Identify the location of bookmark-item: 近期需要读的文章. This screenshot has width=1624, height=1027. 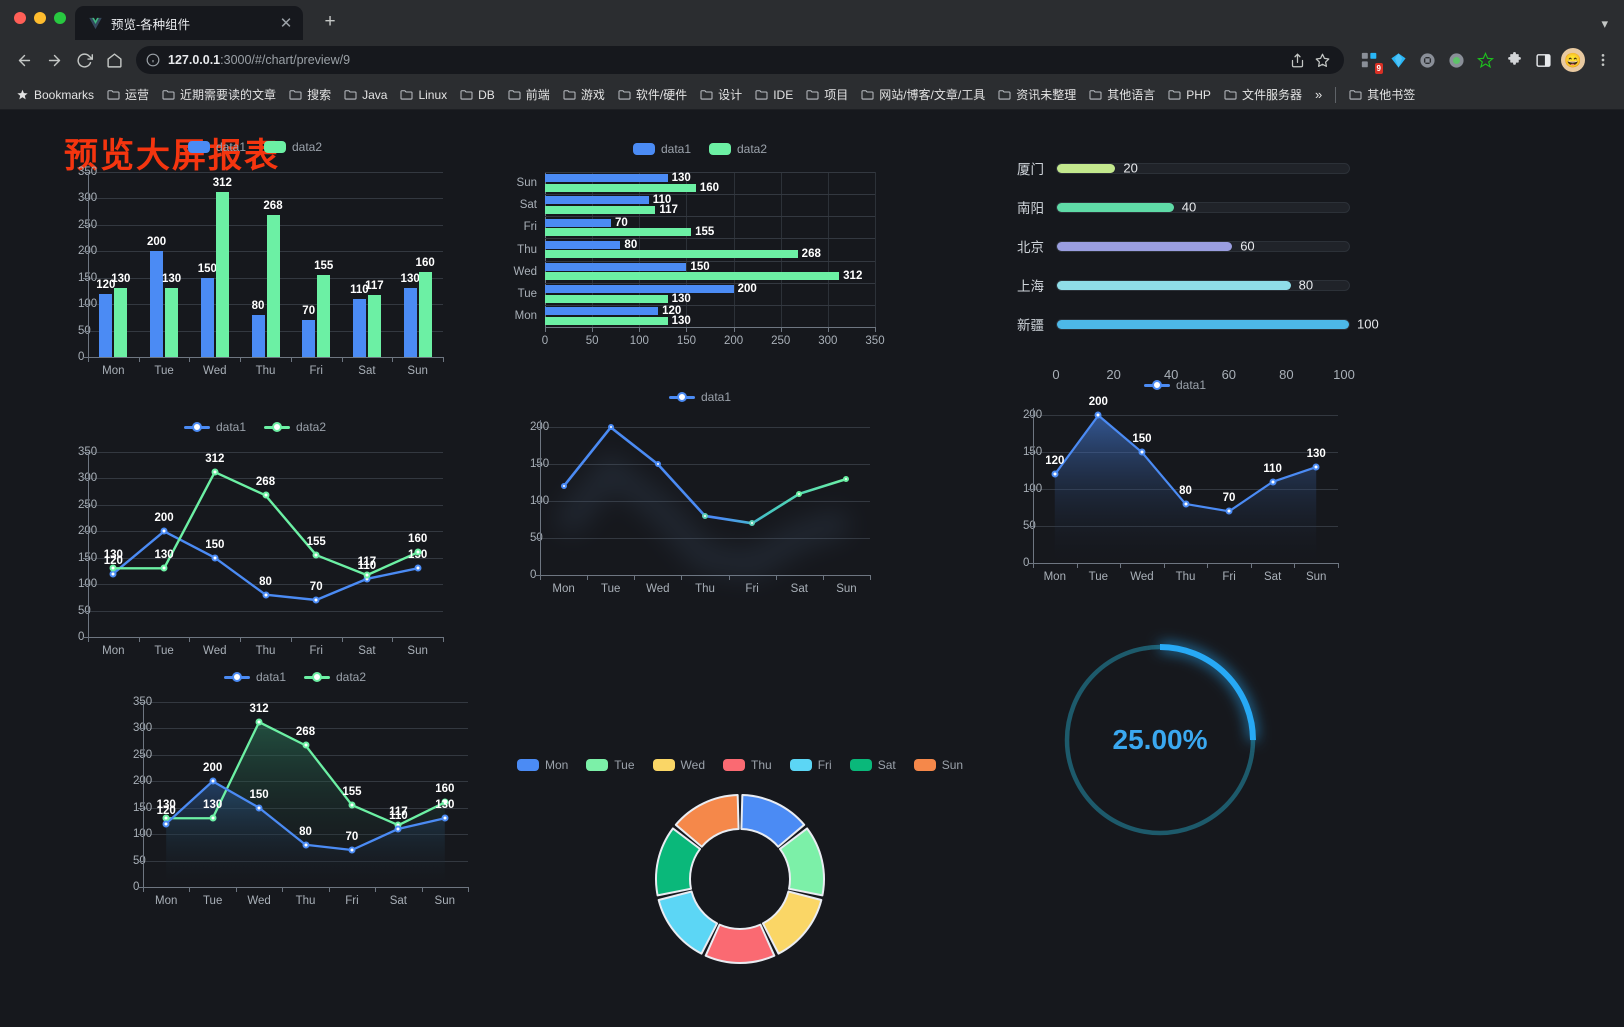
(219, 94).